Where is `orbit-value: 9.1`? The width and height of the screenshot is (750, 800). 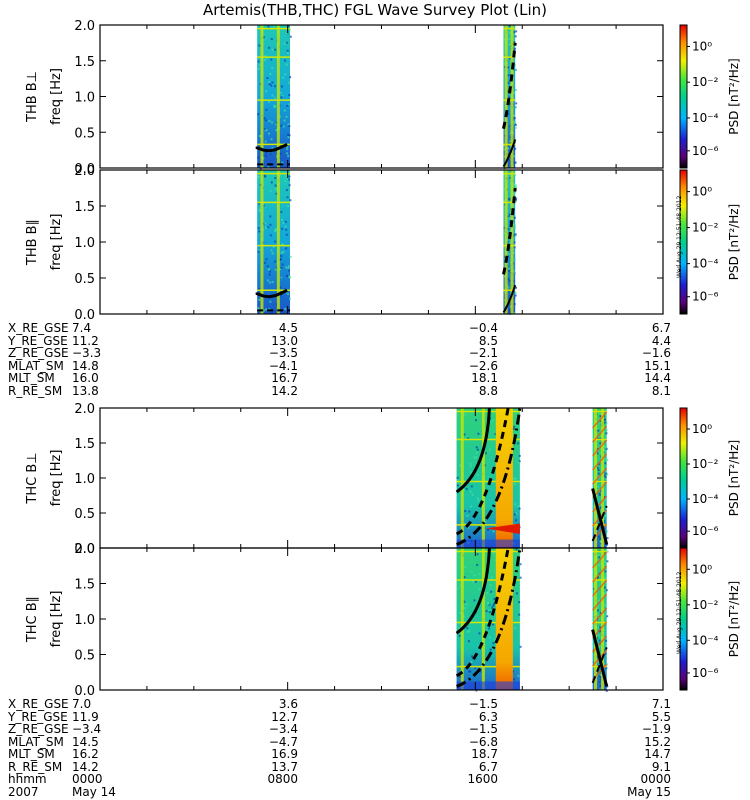 orbit-value: 9.1 is located at coordinates (661, 766).